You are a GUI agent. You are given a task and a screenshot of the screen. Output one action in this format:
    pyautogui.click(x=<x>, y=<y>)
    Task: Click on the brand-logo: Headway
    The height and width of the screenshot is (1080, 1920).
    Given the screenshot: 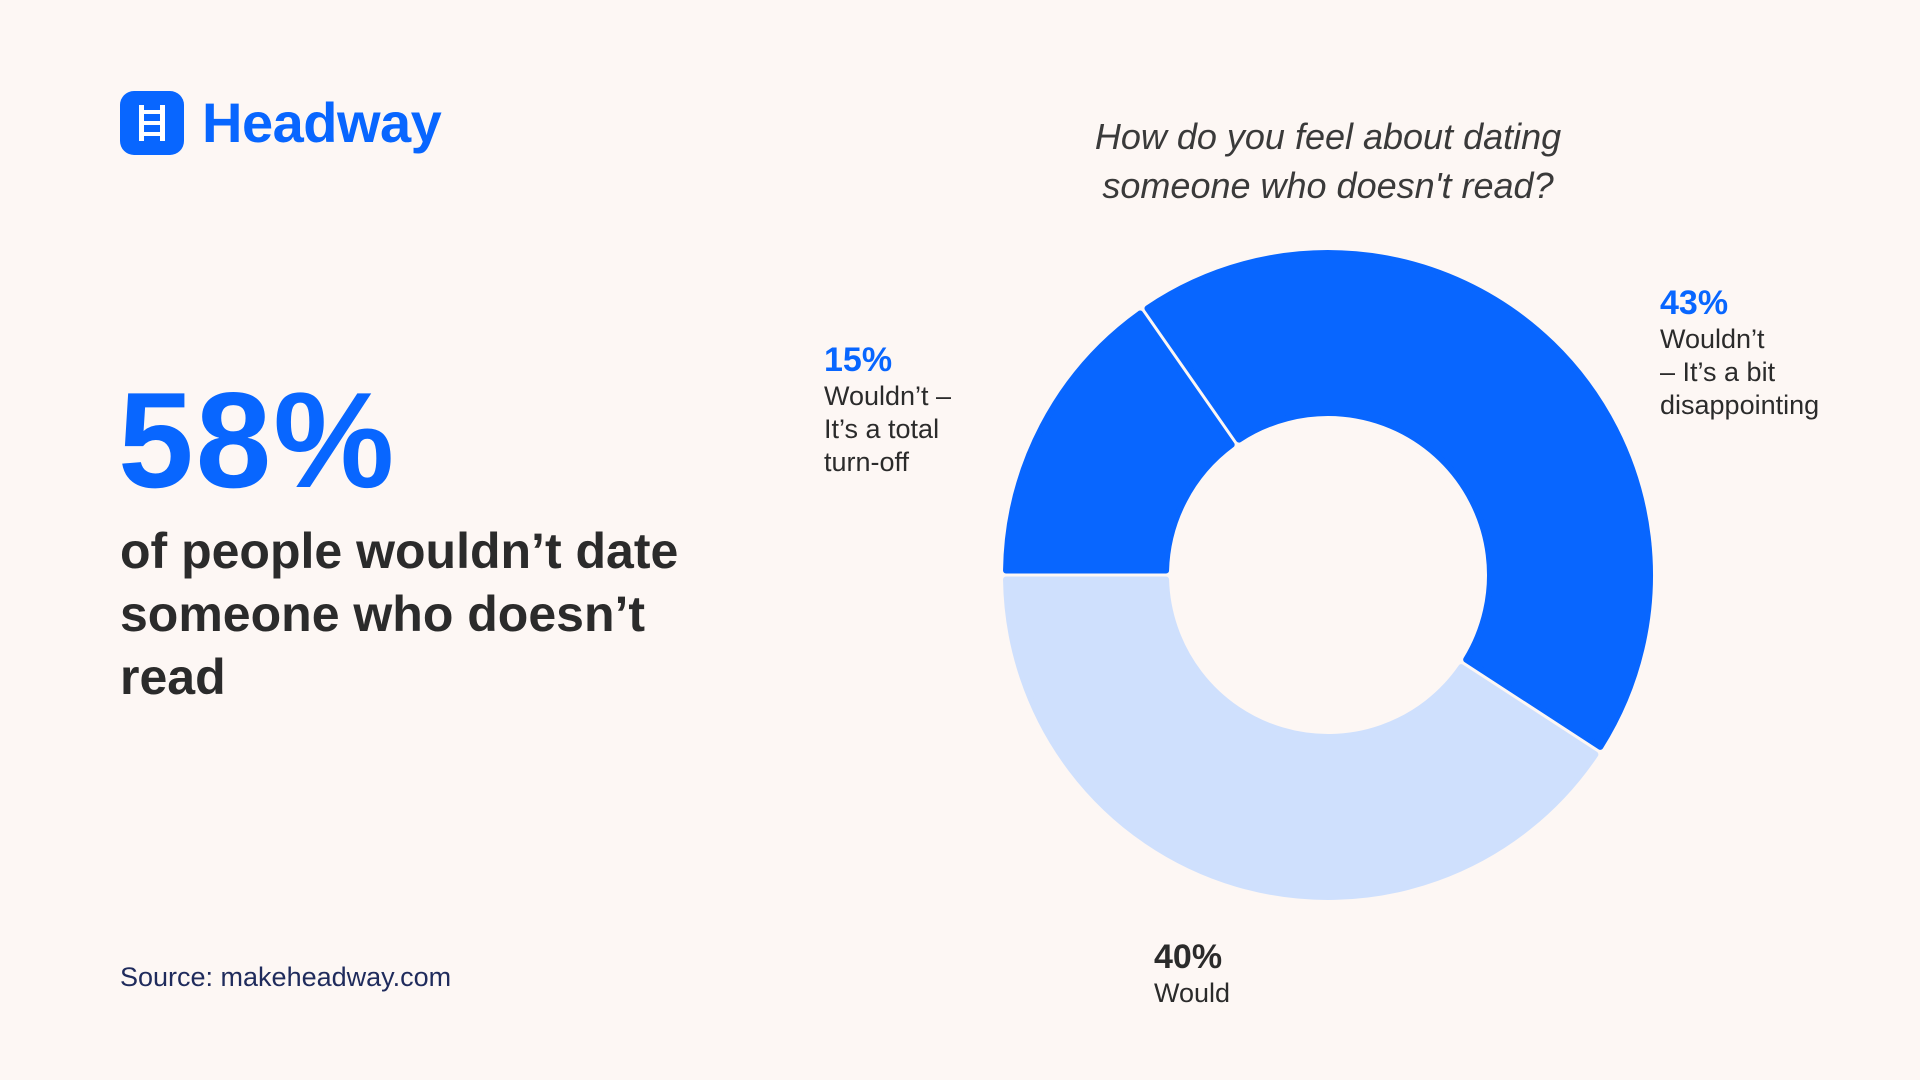 What is the action you would take?
    pyautogui.click(x=281, y=122)
    